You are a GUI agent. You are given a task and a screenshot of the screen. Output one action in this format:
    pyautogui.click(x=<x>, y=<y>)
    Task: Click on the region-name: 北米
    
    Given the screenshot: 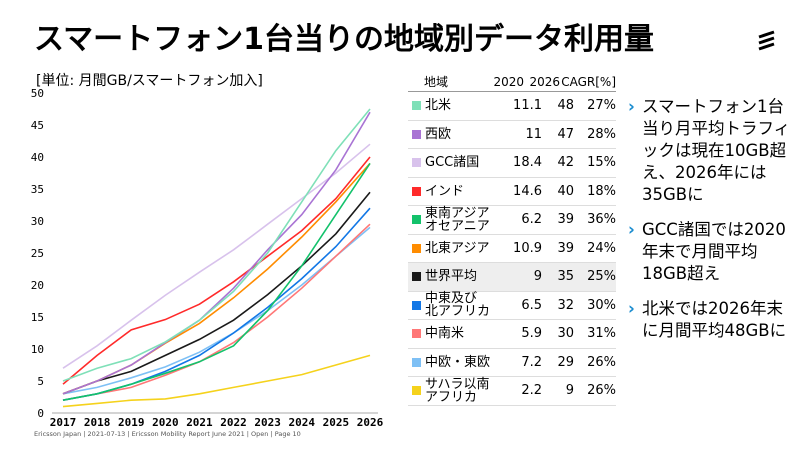 What is the action you would take?
    pyautogui.click(x=438, y=106)
    